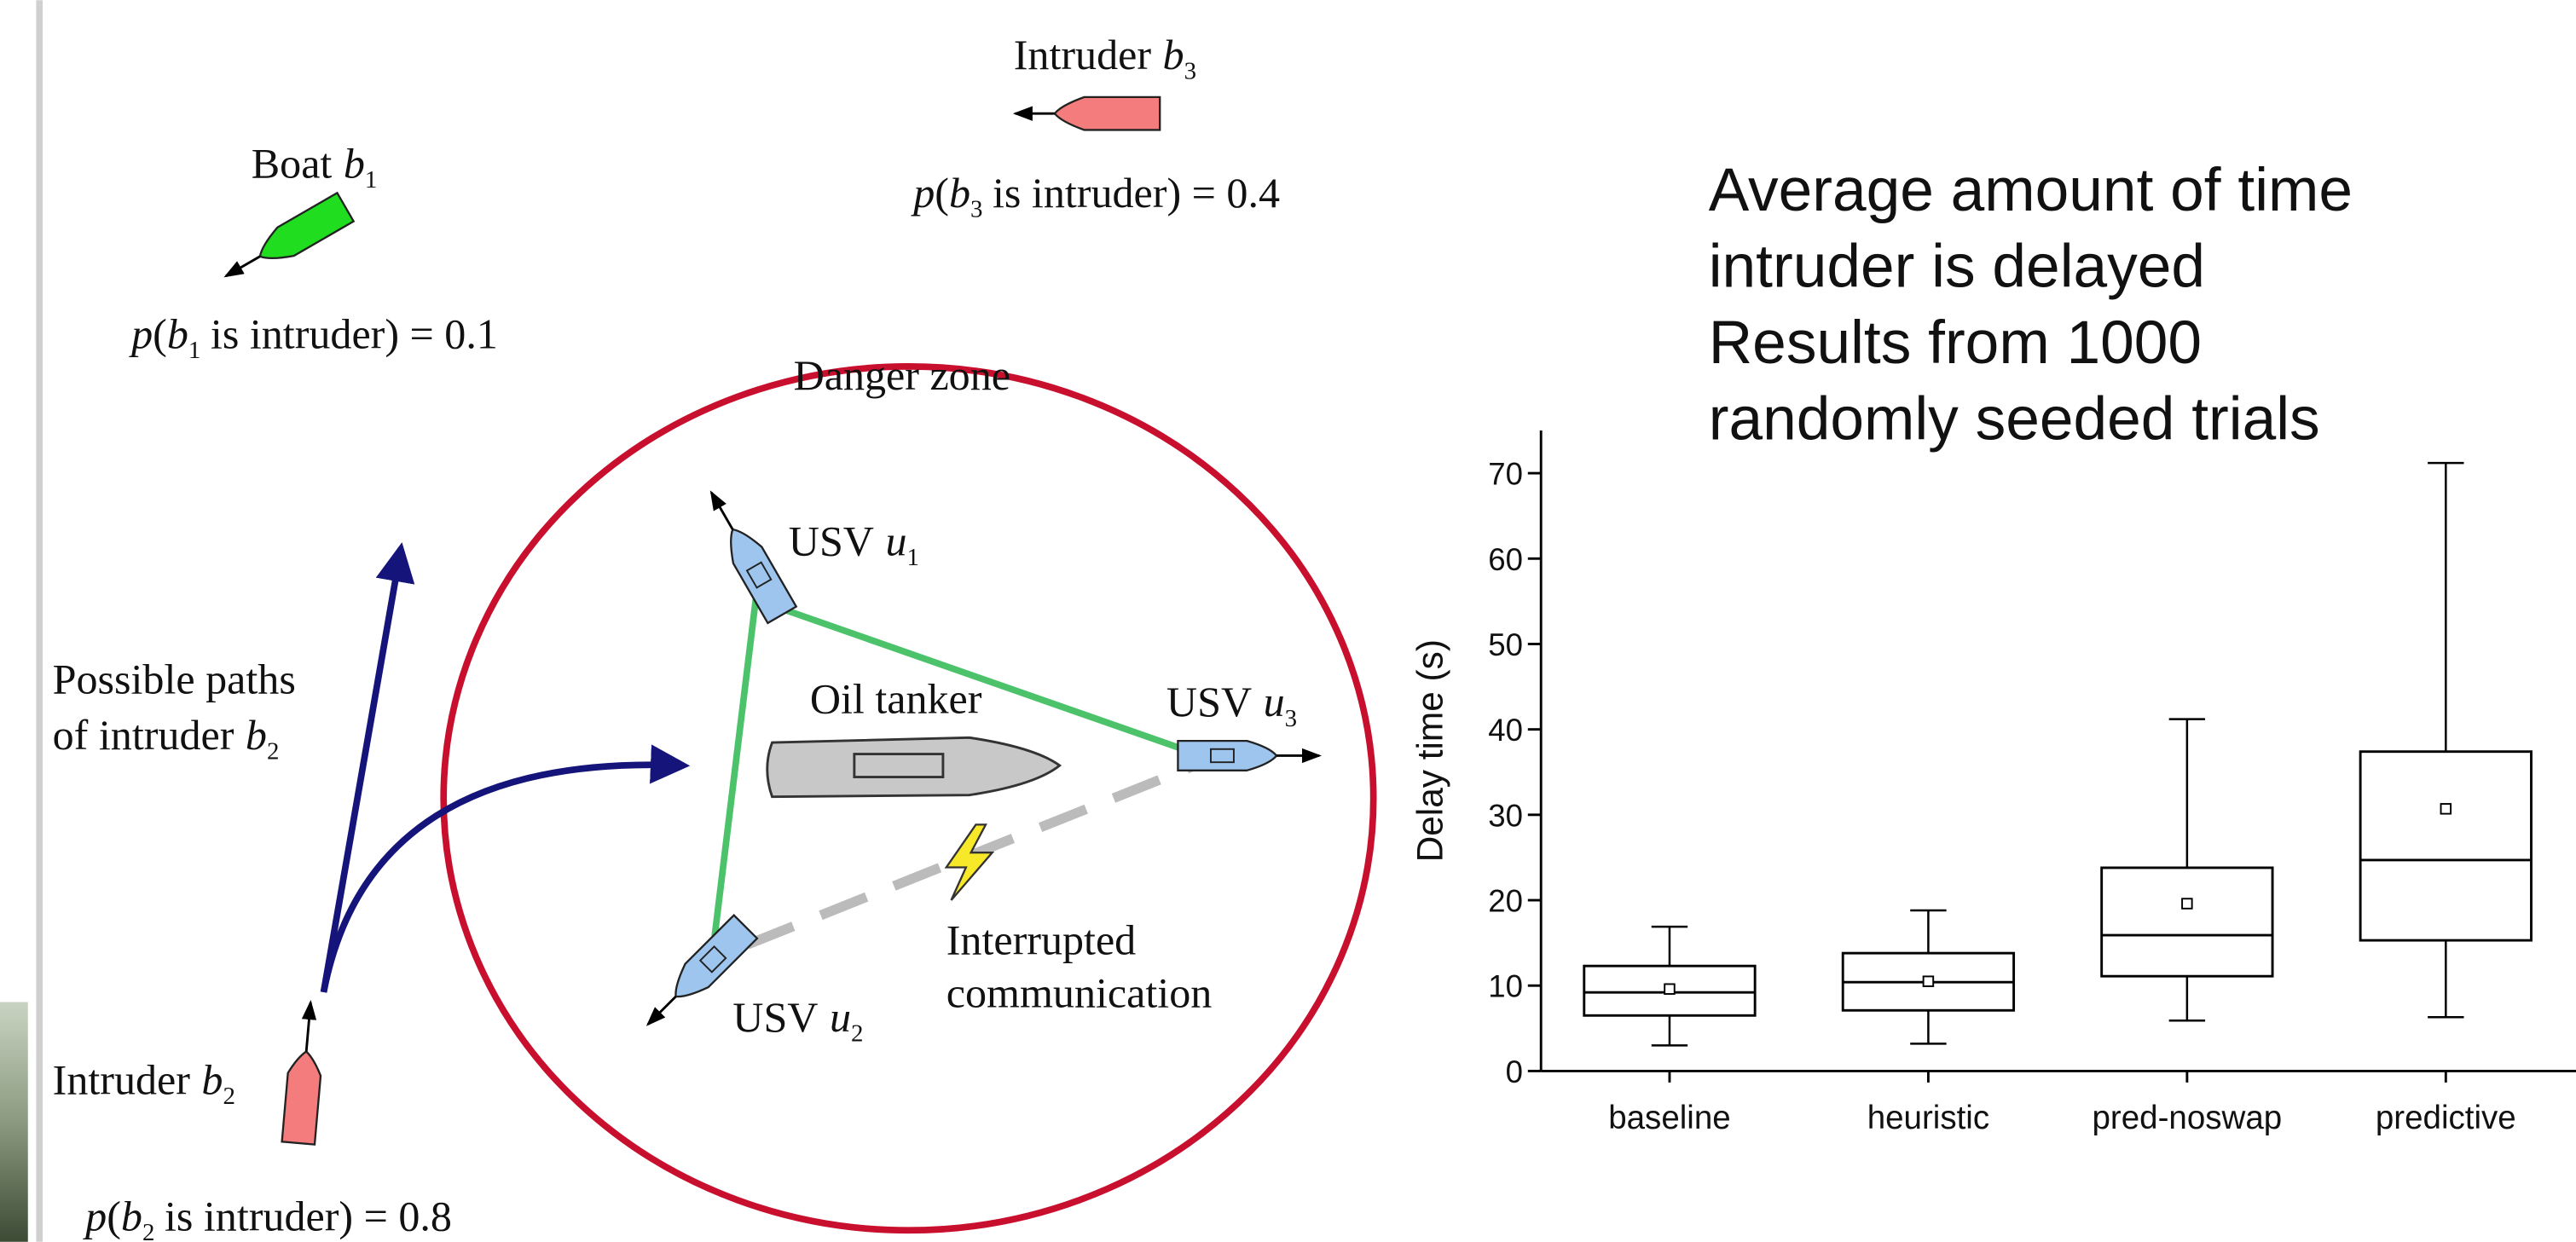  Describe the element at coordinates (301, 1073) in the screenshot. I see `boat-b2` at that location.